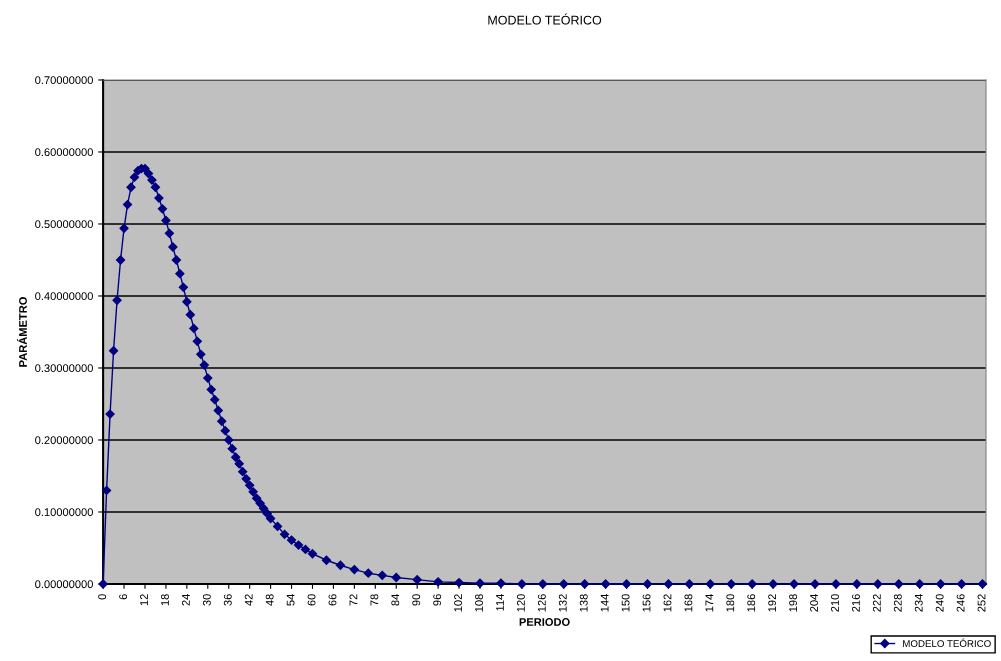 The width and height of the screenshot is (1001, 661). Describe the element at coordinates (64, 440) in the screenshot. I see `y-tick-label: 0.20000000` at that location.